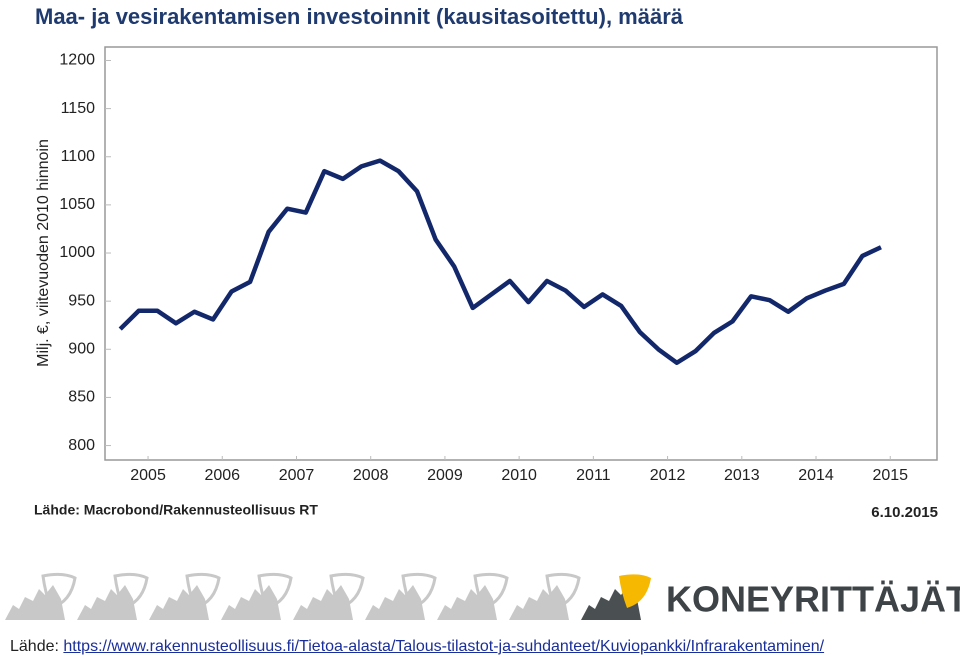 The image size is (960, 658). Describe the element at coordinates (593, 475) in the screenshot. I see `x-tick-label: 2011` at that location.